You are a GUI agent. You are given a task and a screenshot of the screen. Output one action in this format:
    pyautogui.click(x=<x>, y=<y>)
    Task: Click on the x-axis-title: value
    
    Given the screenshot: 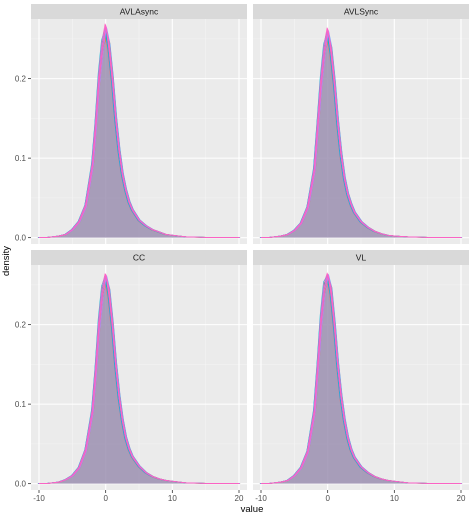 What is the action you would take?
    pyautogui.click(x=252, y=509)
    